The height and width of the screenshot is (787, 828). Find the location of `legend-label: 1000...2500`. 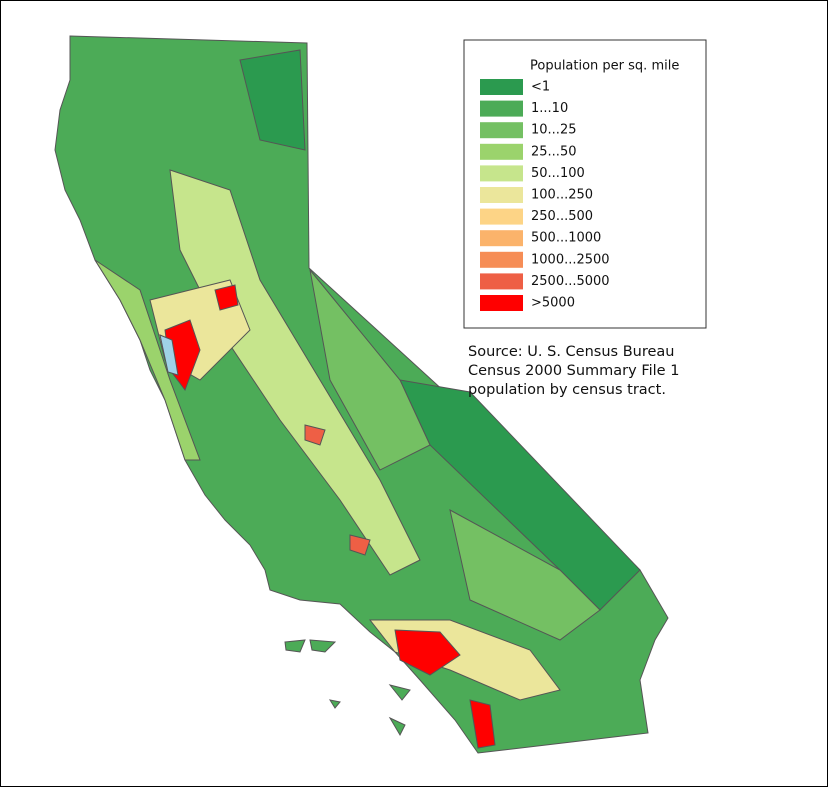

legend-label: 1000...2500 is located at coordinates (570, 259).